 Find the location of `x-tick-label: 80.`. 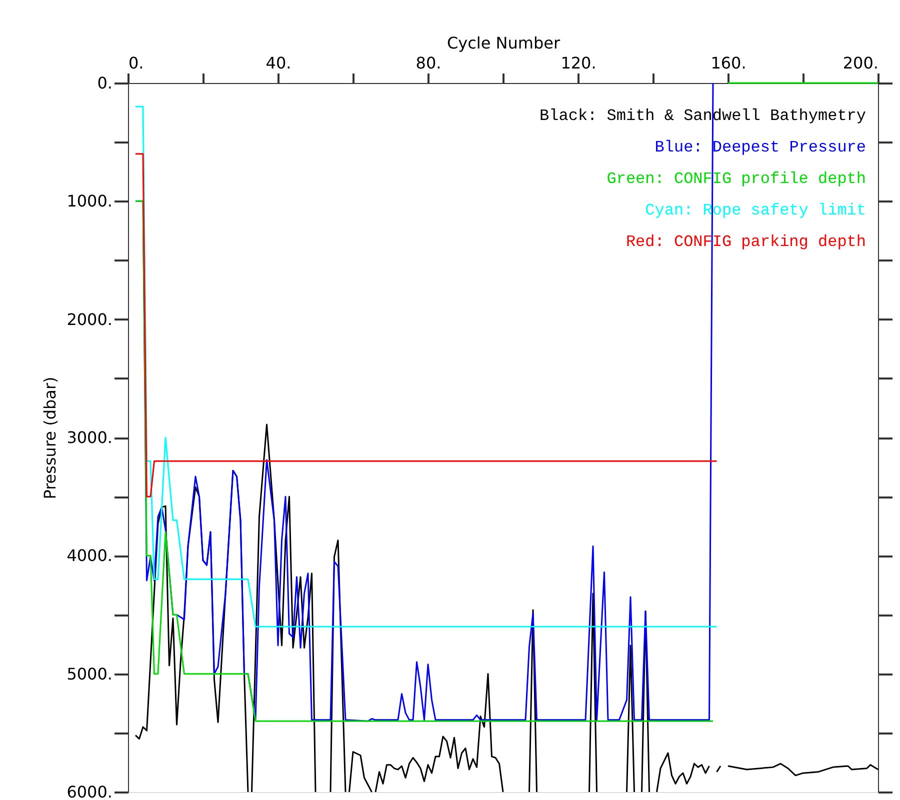

x-tick-label: 80. is located at coordinates (429, 63).